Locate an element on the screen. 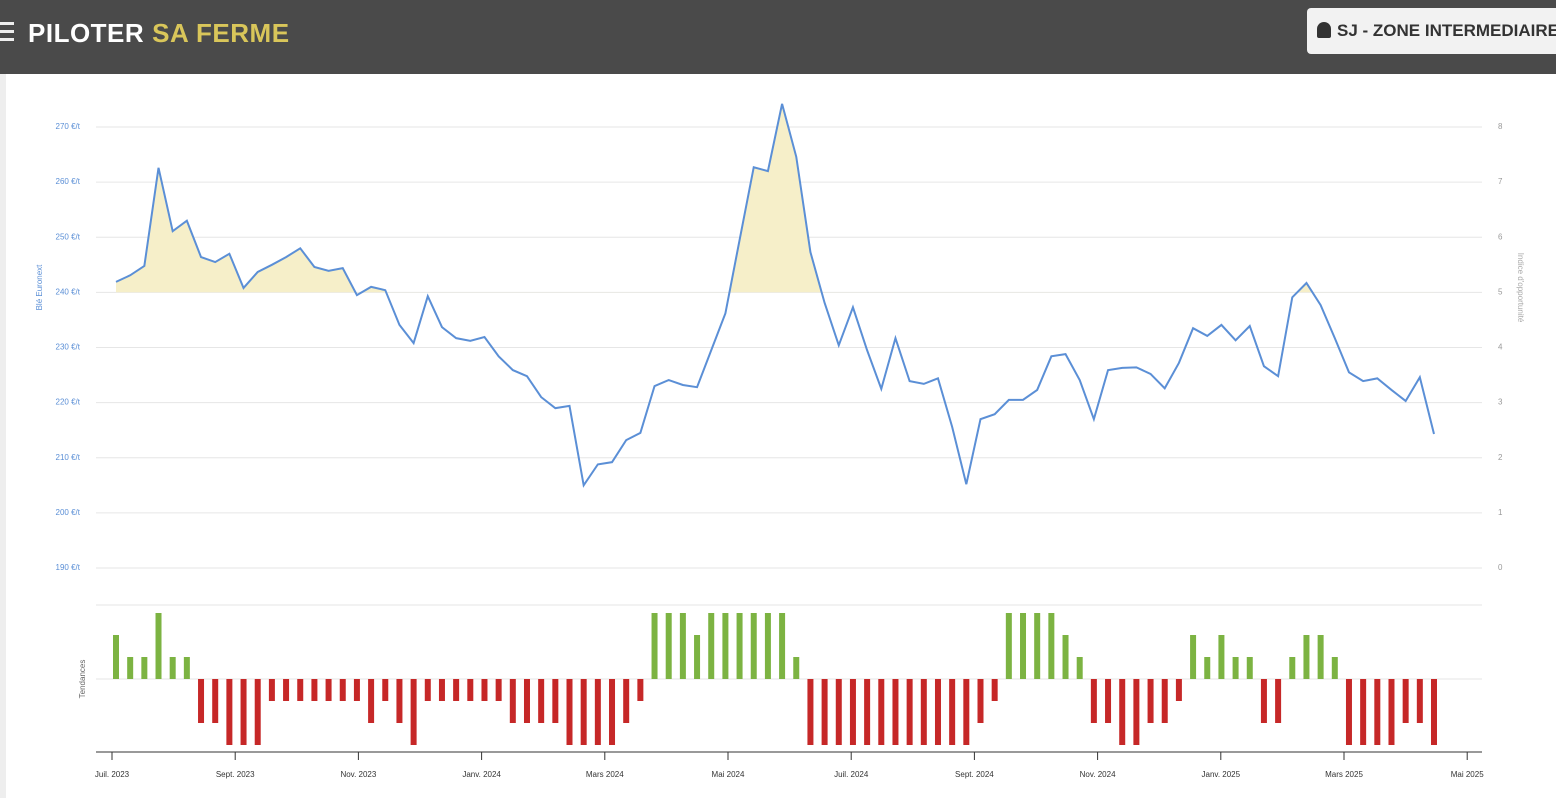 This screenshot has height=798, width=1556. x-tick-label: Mai 2025 is located at coordinates (1467, 774).